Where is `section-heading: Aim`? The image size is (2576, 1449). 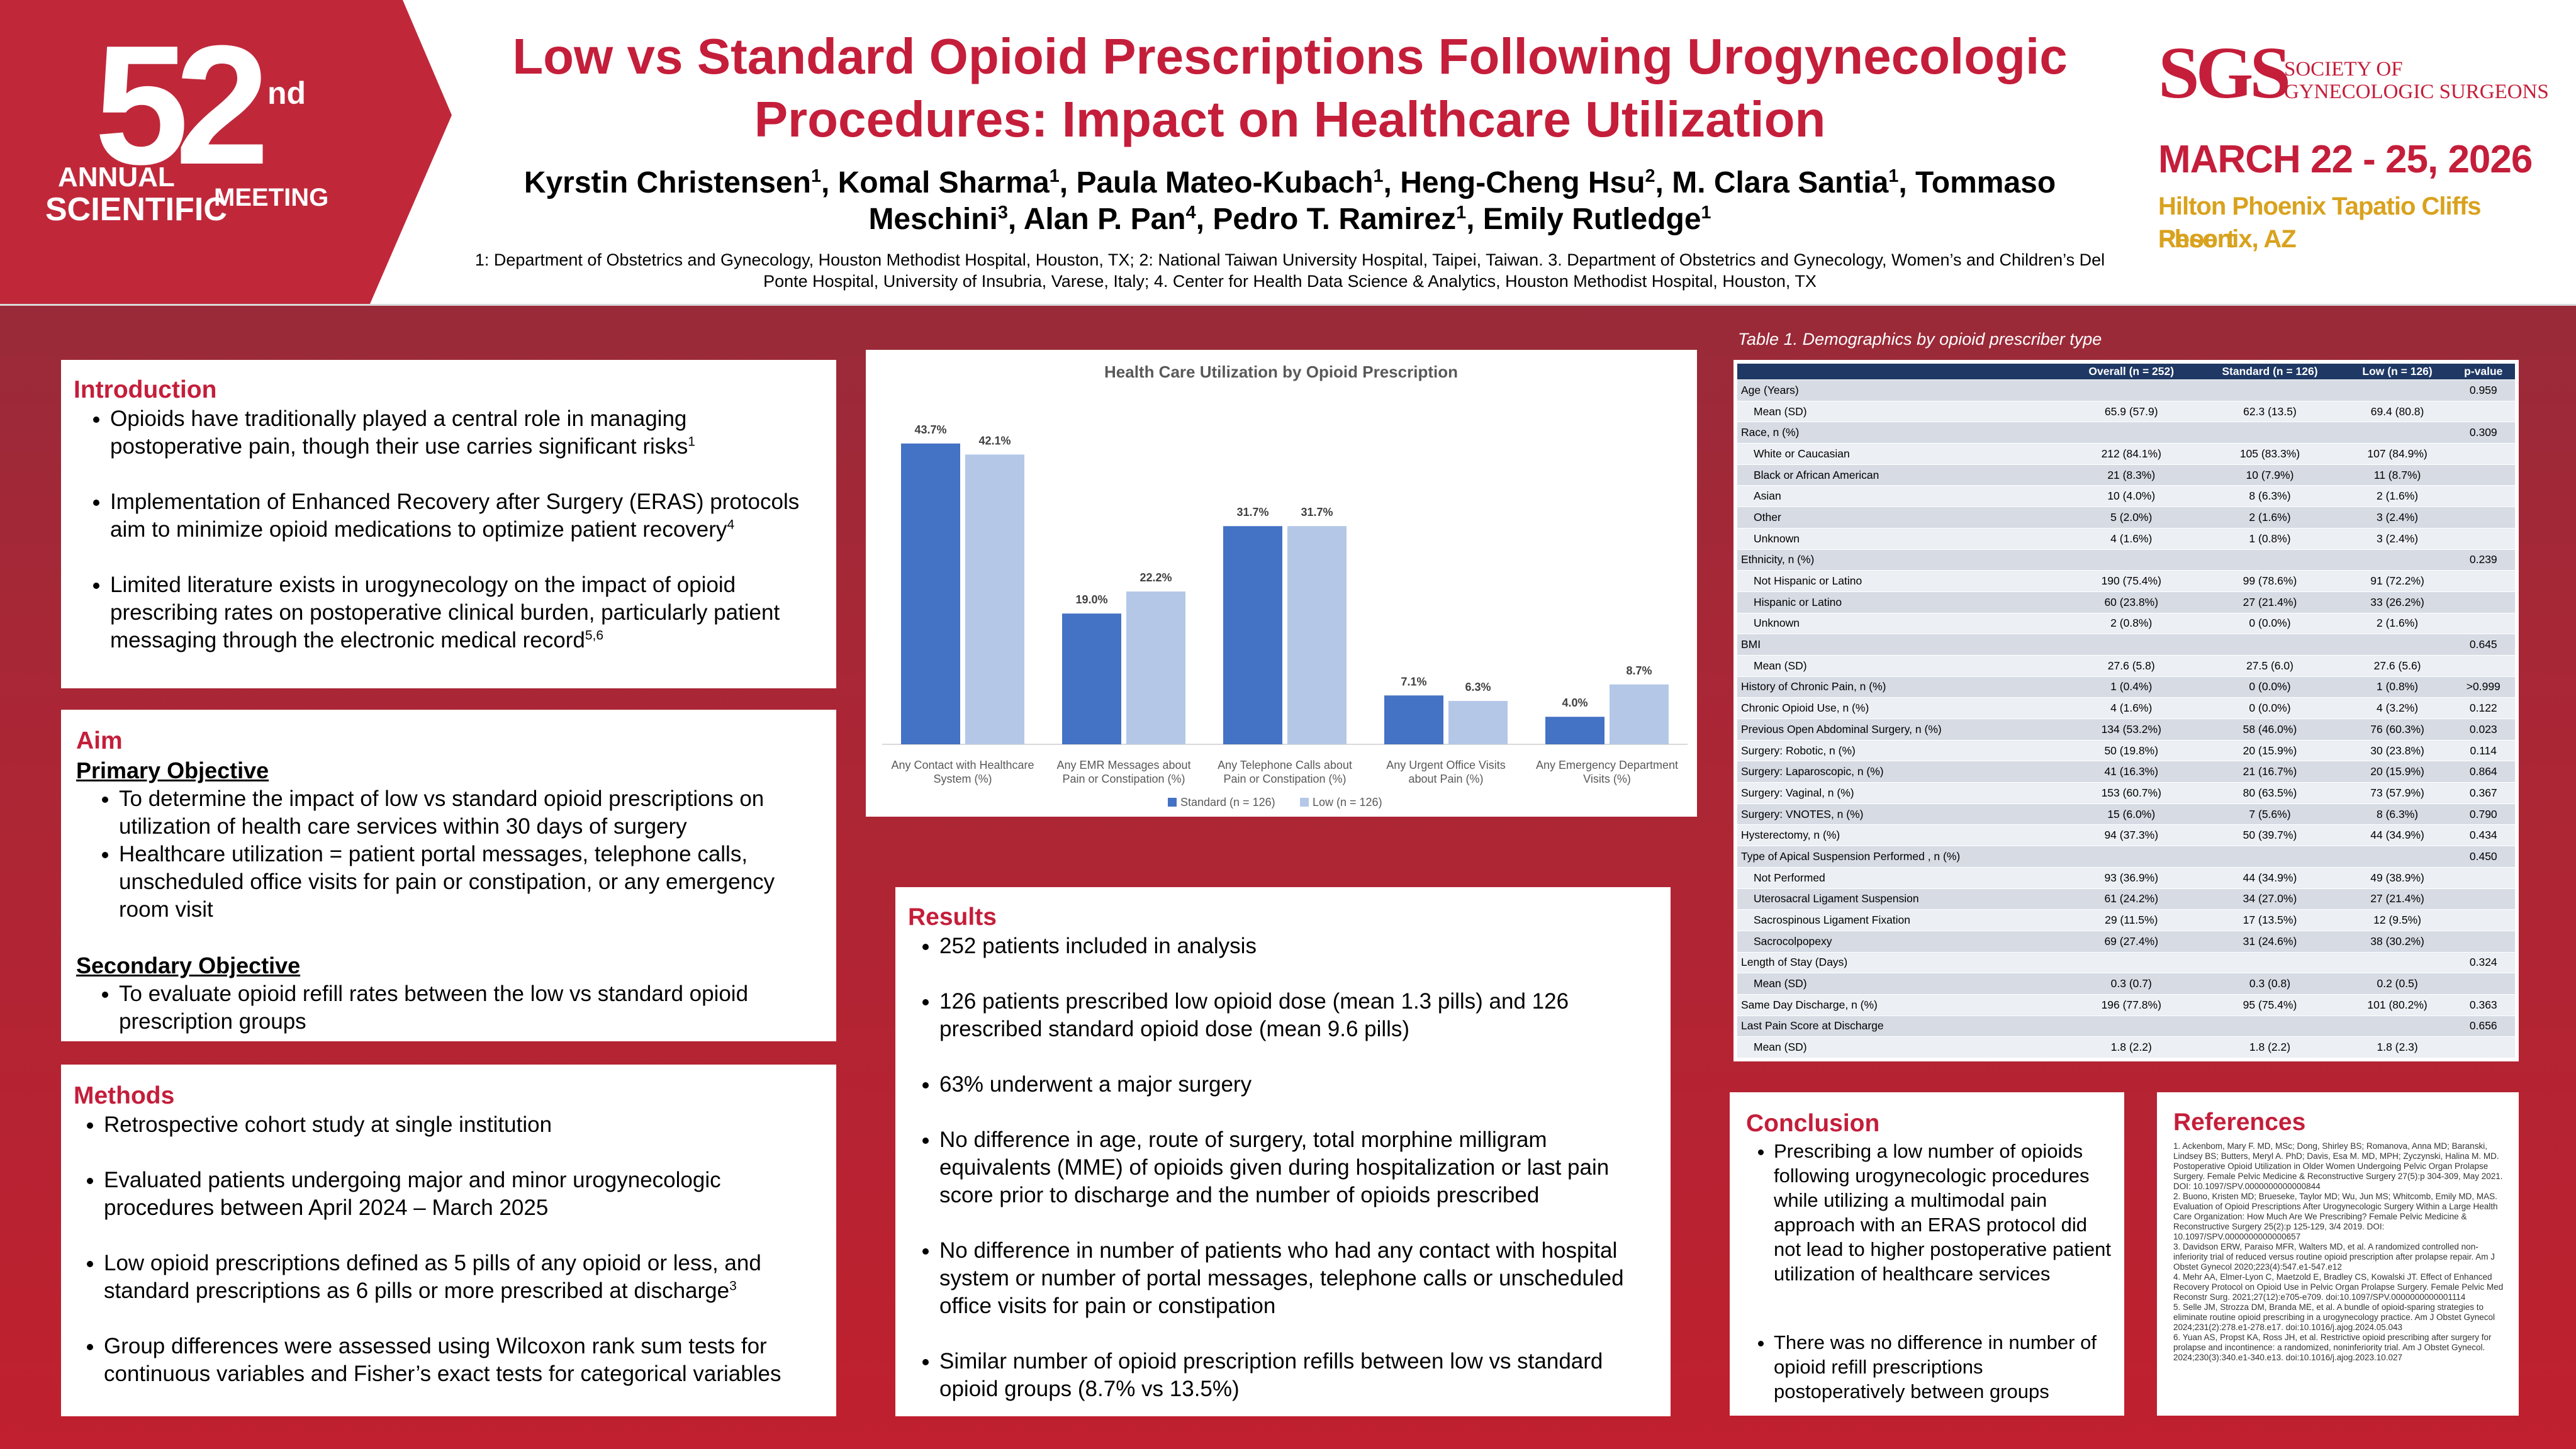
section-heading: Aim is located at coordinates (99, 740).